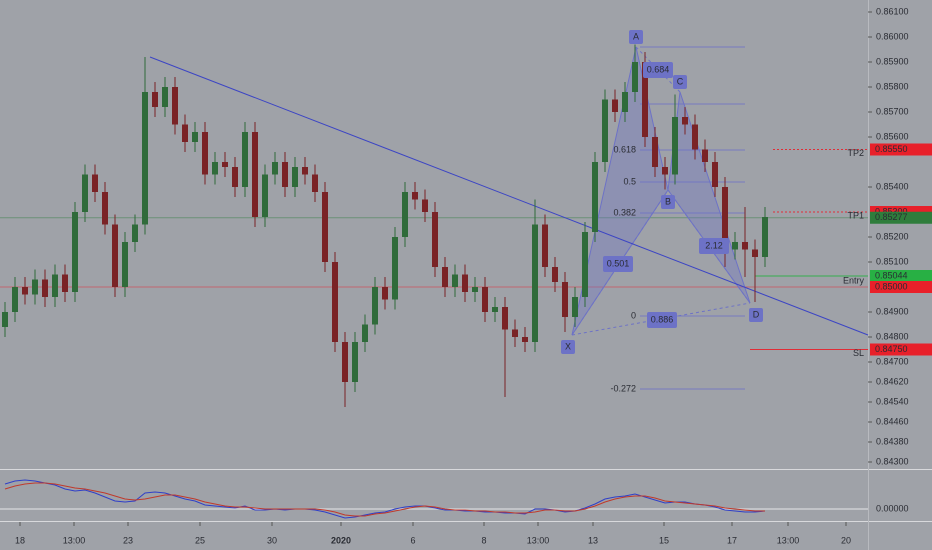 The width and height of the screenshot is (932, 550). What do you see at coordinates (858, 353) in the screenshot?
I see `price-tag-name: SL` at bounding box center [858, 353].